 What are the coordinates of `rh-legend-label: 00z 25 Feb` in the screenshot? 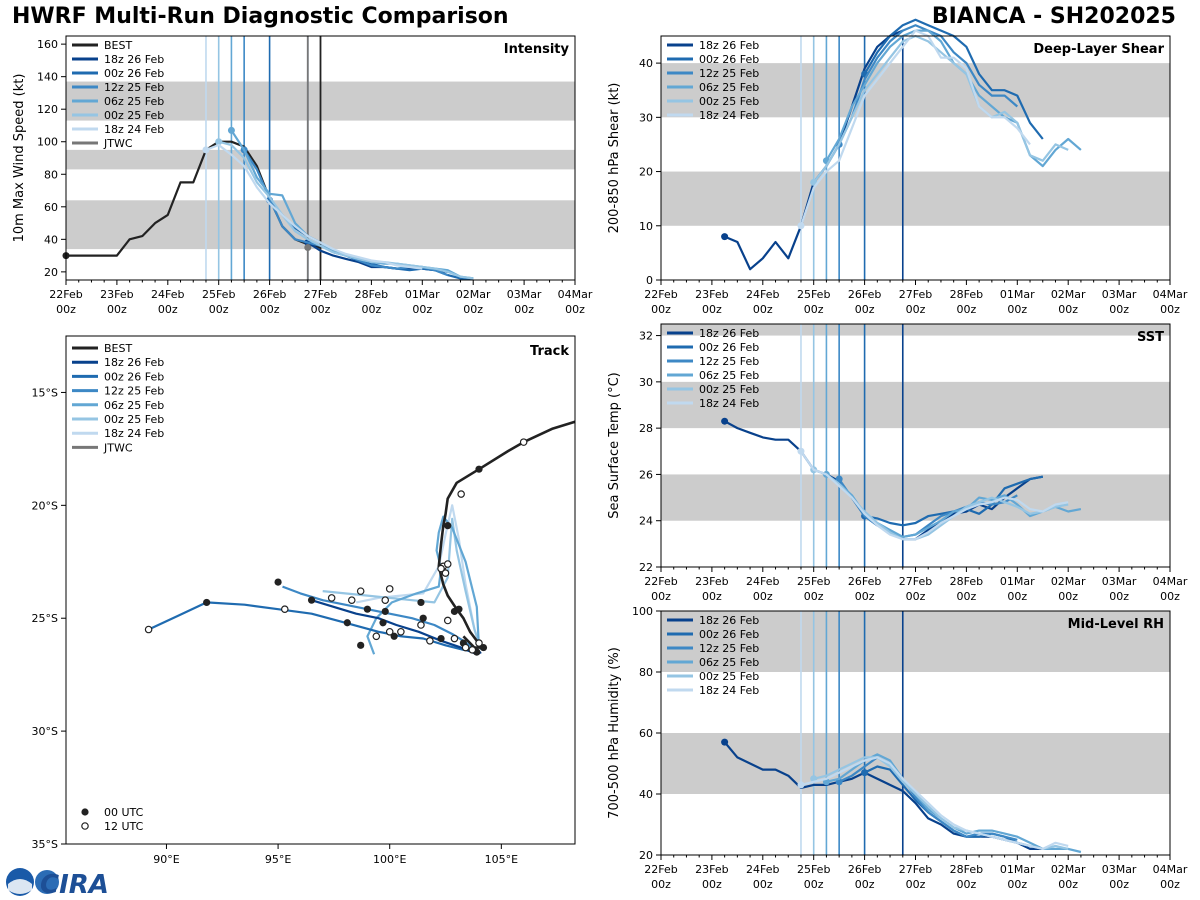 It's located at (729, 676).